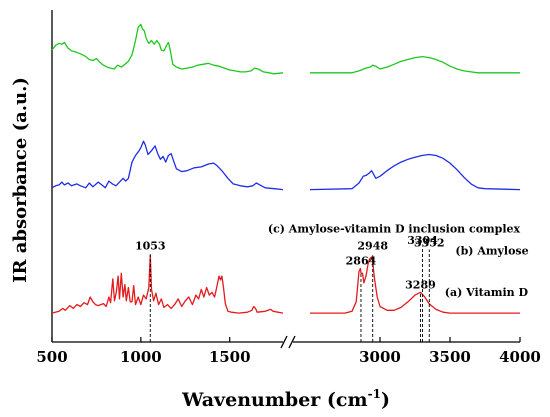 The image size is (550, 417). I want to click on annotation-label: 2948, so click(372, 246).